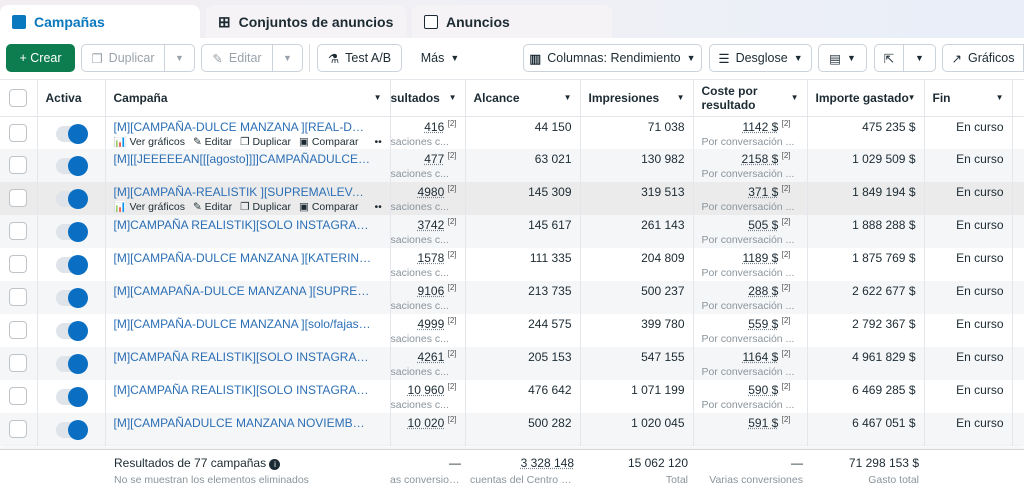  What do you see at coordinates (123, 58) in the screenshot?
I see `duplicate-button: ❐ Duplicar` at bounding box center [123, 58].